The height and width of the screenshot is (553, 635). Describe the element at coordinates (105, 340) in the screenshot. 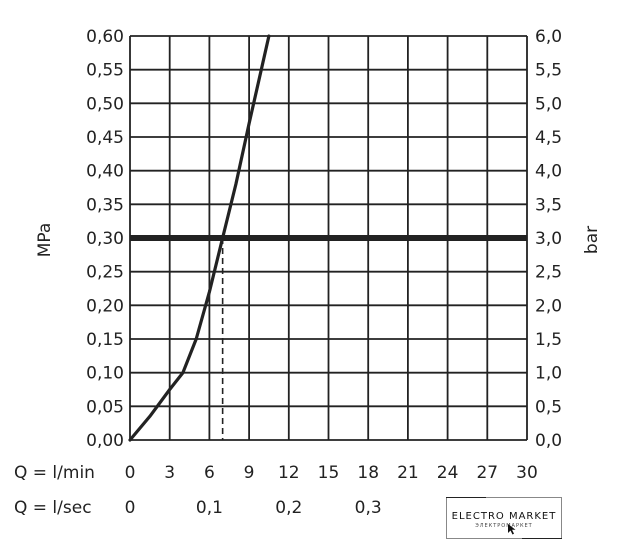

I see `y-left-tick-label: 0,15` at that location.